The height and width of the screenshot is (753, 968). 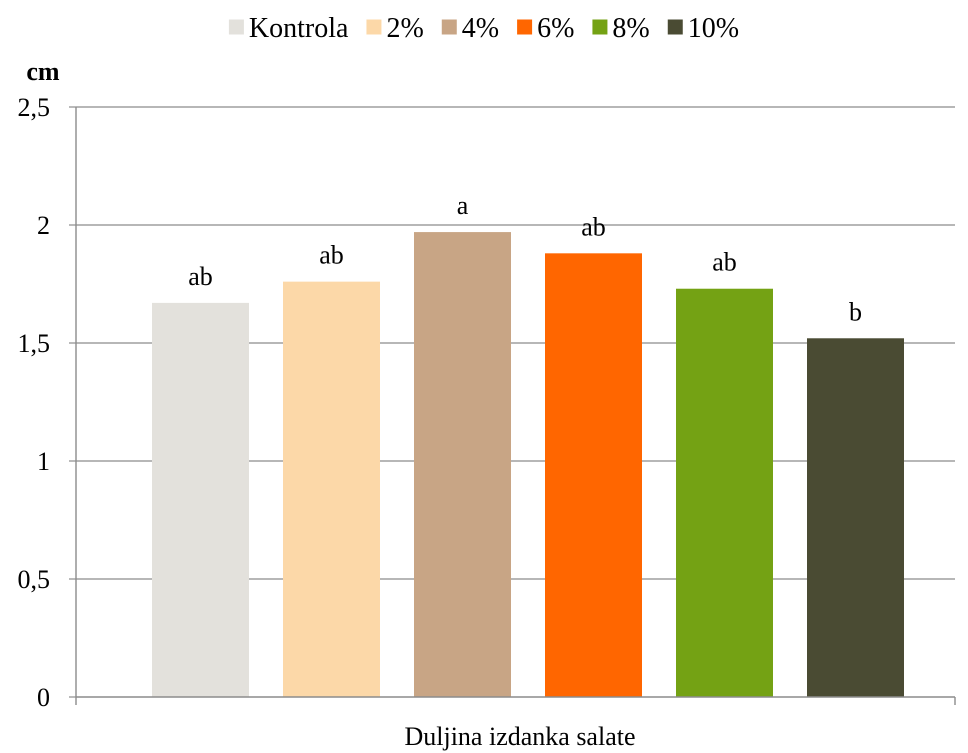 I want to click on legend-label: 8%, so click(x=630, y=28).